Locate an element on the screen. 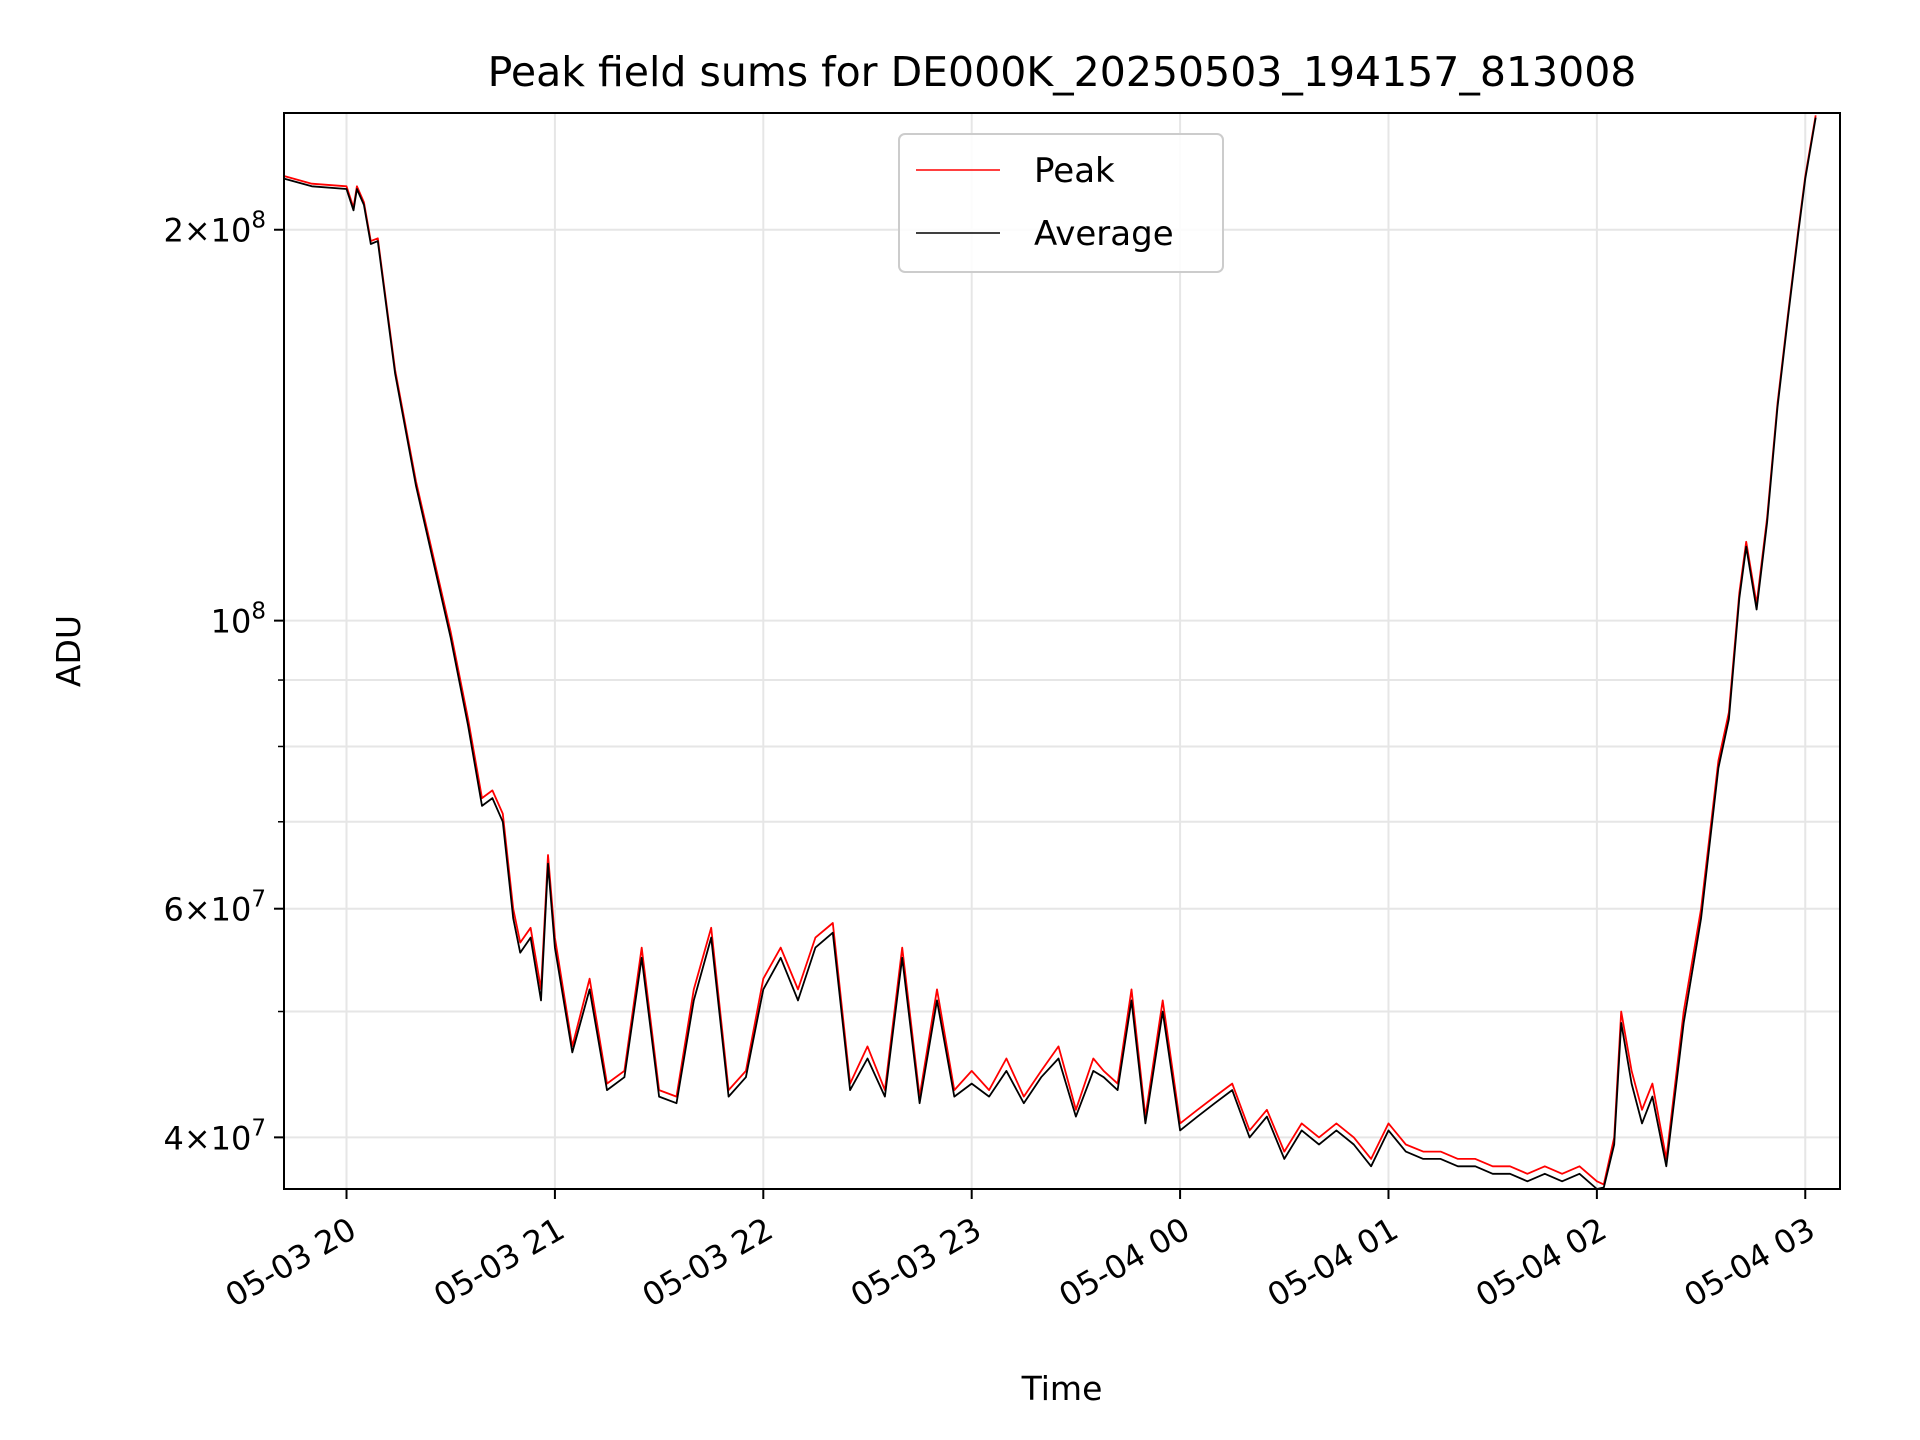  legend-label-peak: Peak is located at coordinates (1074, 171).